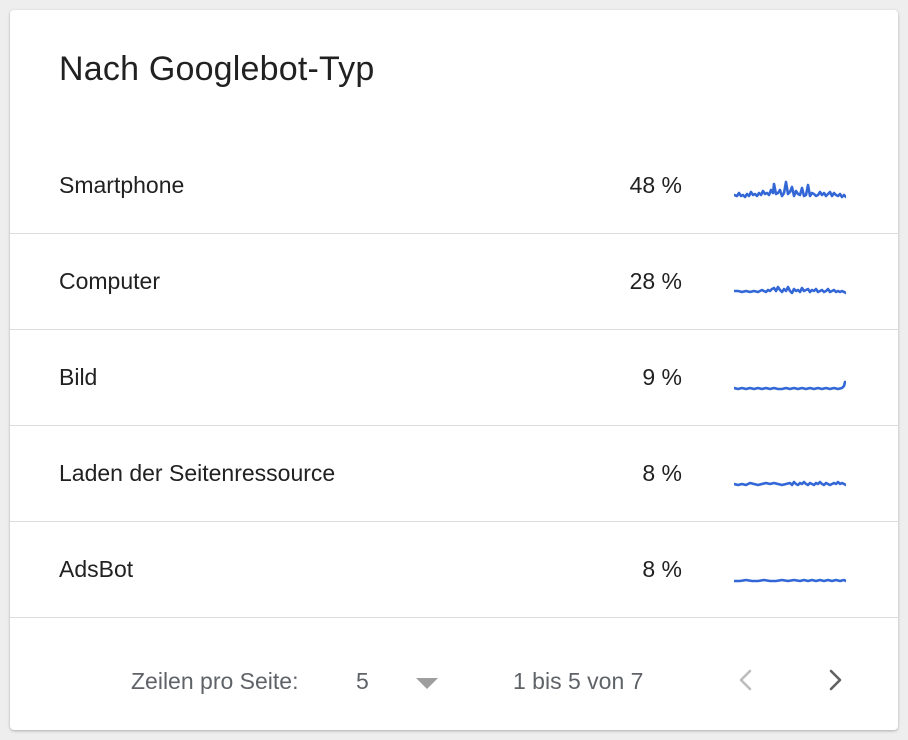 The width and height of the screenshot is (908, 740). What do you see at coordinates (122, 185) in the screenshot?
I see `row-label: Smartphone` at bounding box center [122, 185].